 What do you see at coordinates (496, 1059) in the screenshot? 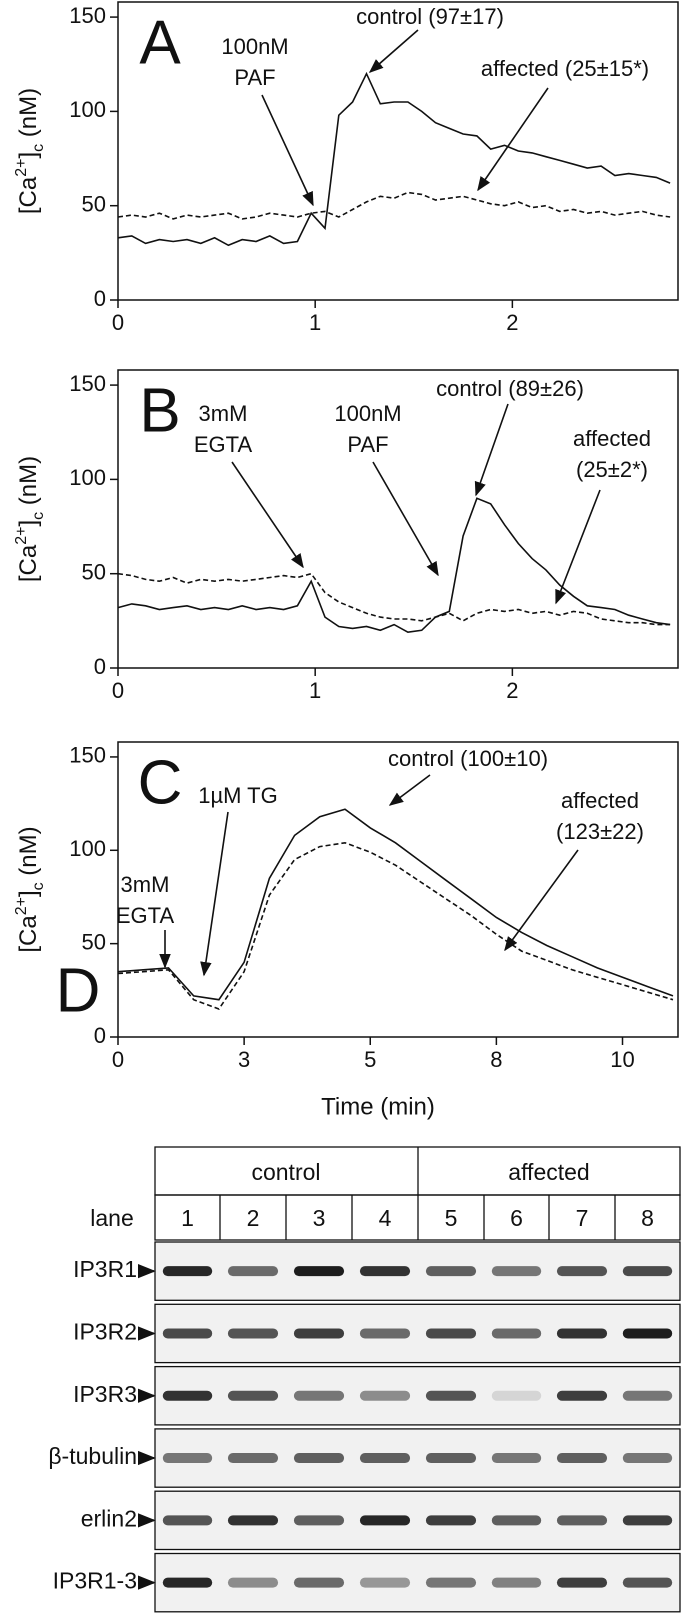
I see `x-tick-label: 8` at bounding box center [496, 1059].